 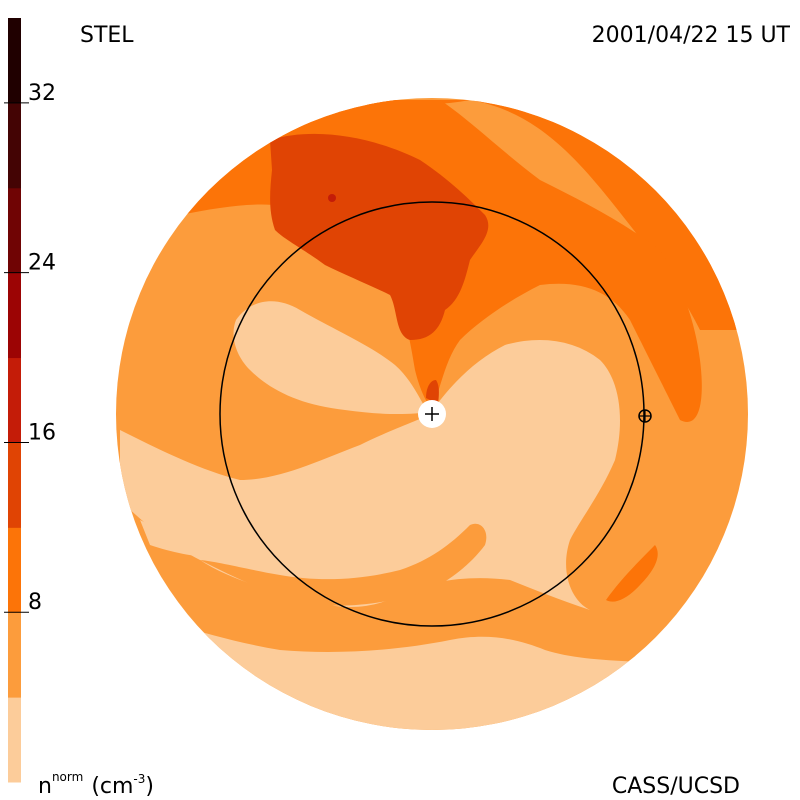 I want to click on credit: CASS/UCSD, so click(x=676, y=786).